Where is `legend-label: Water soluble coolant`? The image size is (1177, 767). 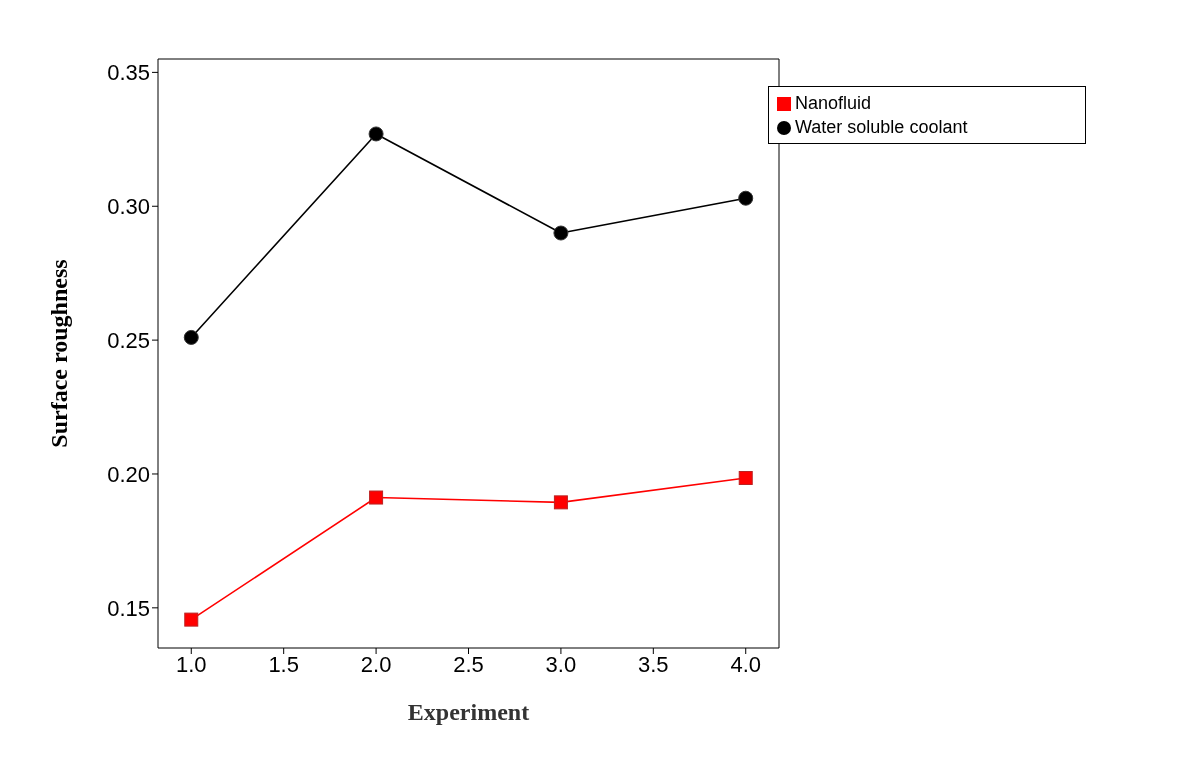
legend-label: Water soluble coolant is located at coordinates (881, 127).